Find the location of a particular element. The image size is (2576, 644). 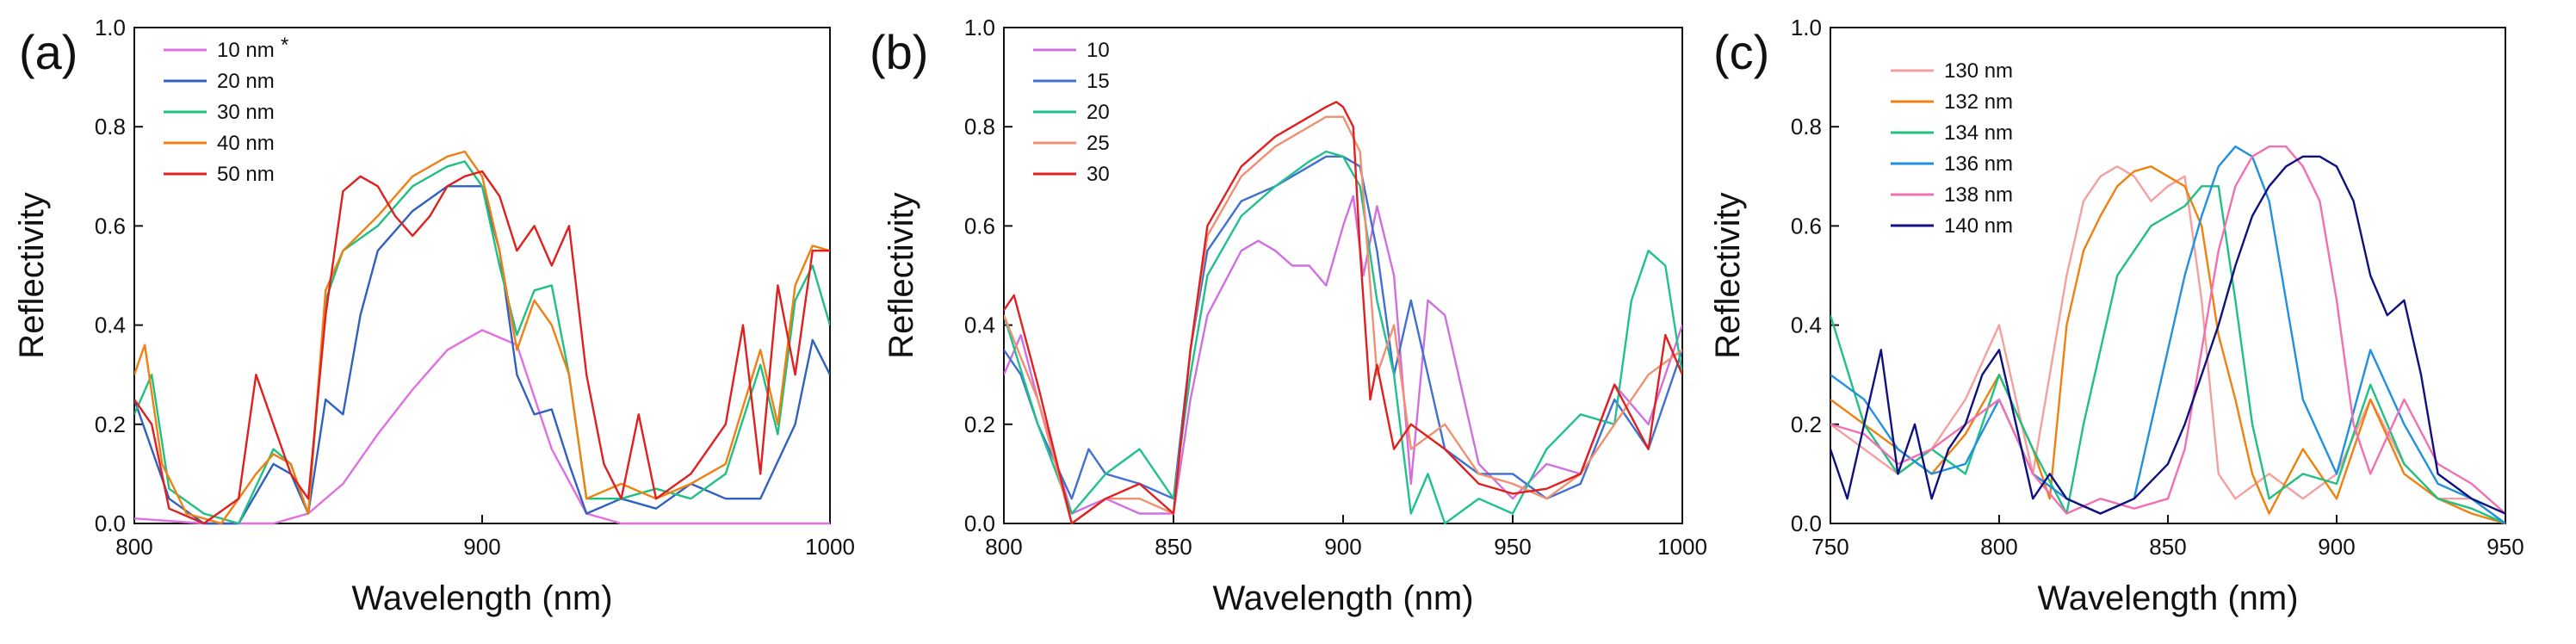

legend-label: 20 is located at coordinates (1098, 112).